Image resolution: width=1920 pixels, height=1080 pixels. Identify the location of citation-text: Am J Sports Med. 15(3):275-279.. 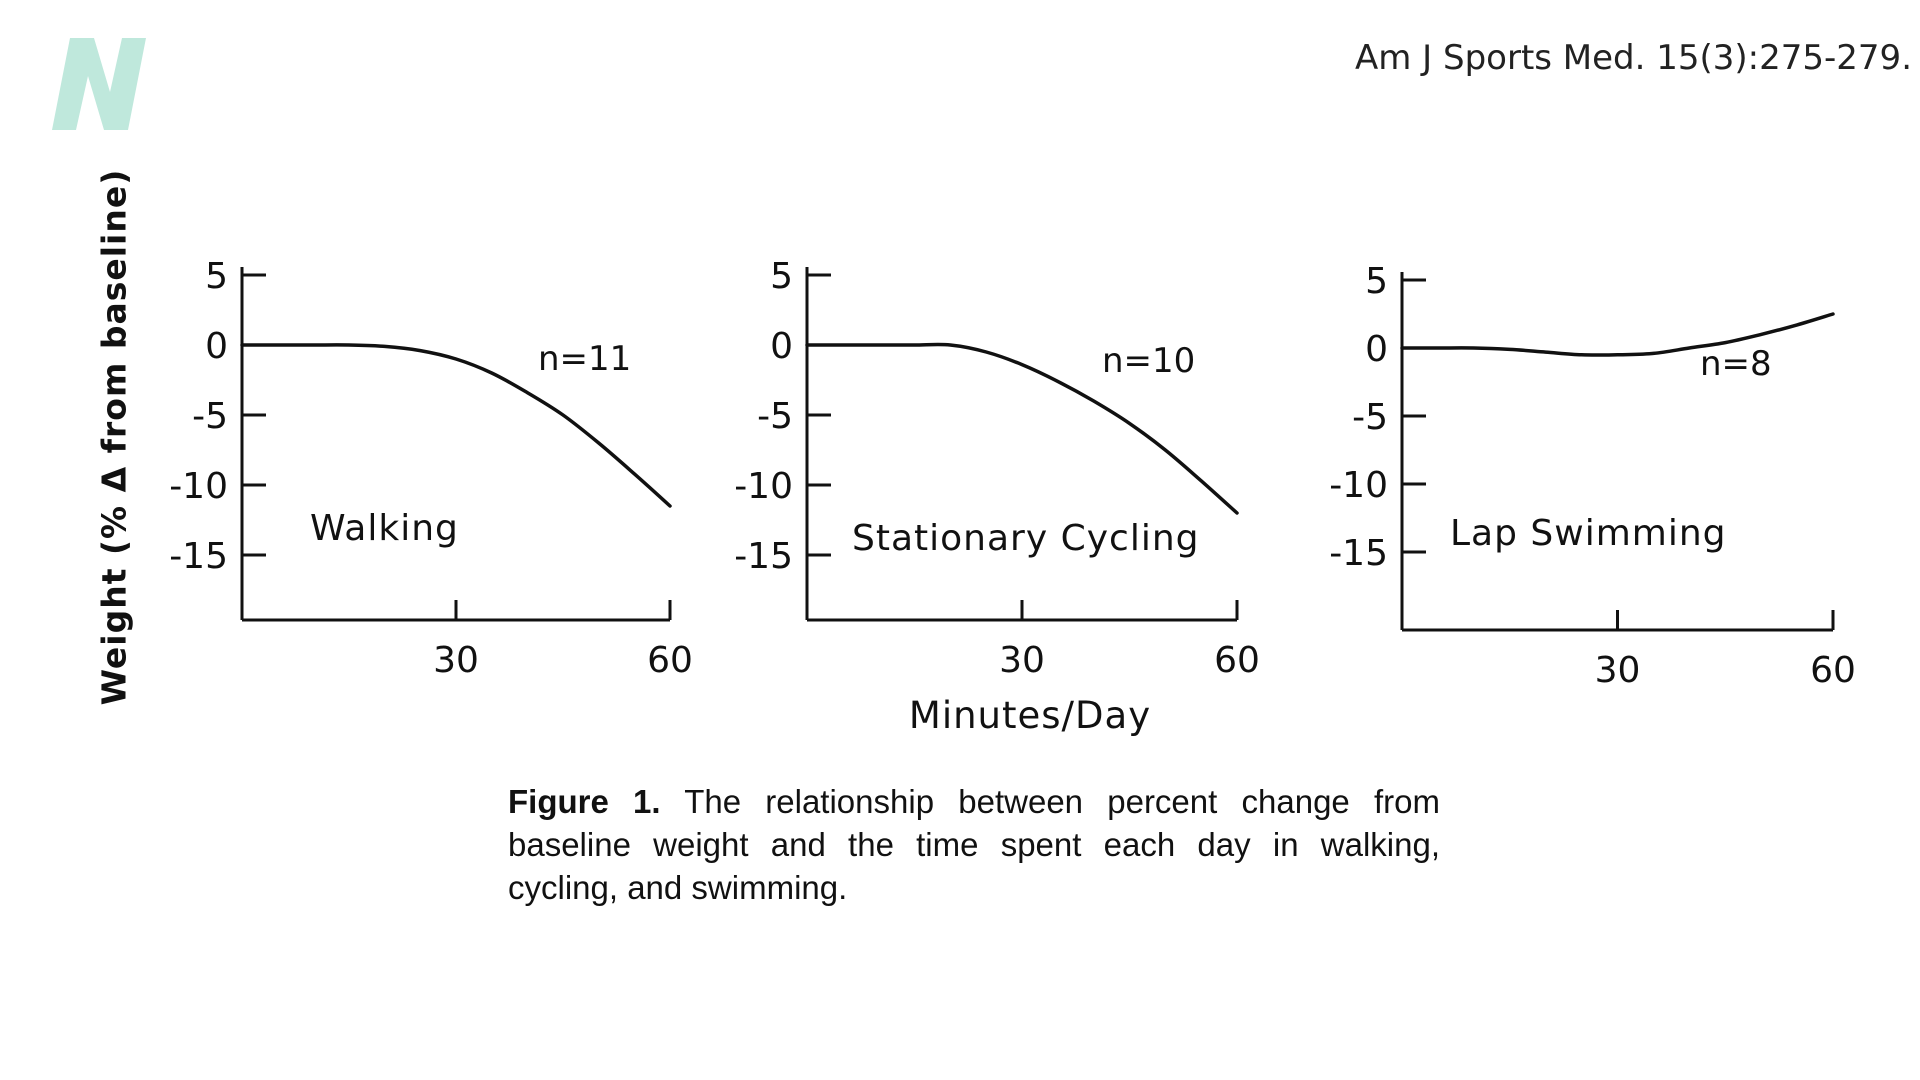
(1633, 58).